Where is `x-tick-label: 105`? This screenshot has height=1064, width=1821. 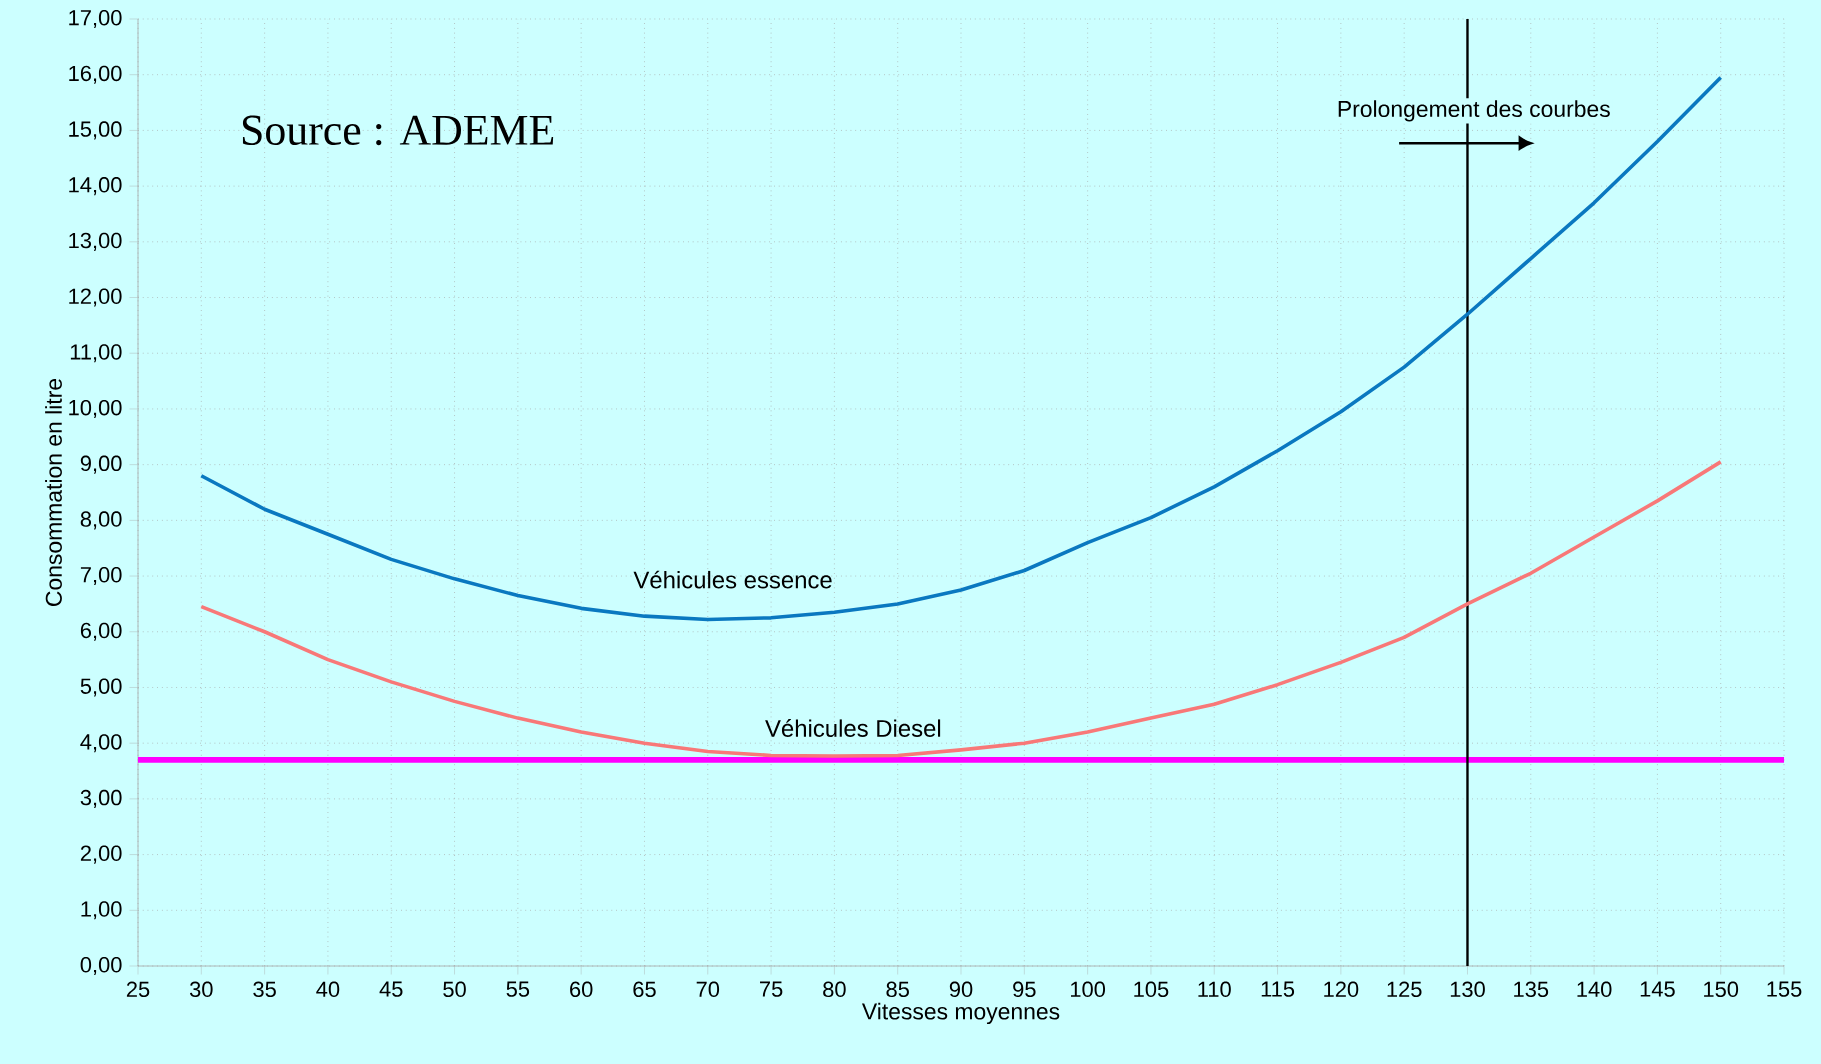 x-tick-label: 105 is located at coordinates (1151, 989).